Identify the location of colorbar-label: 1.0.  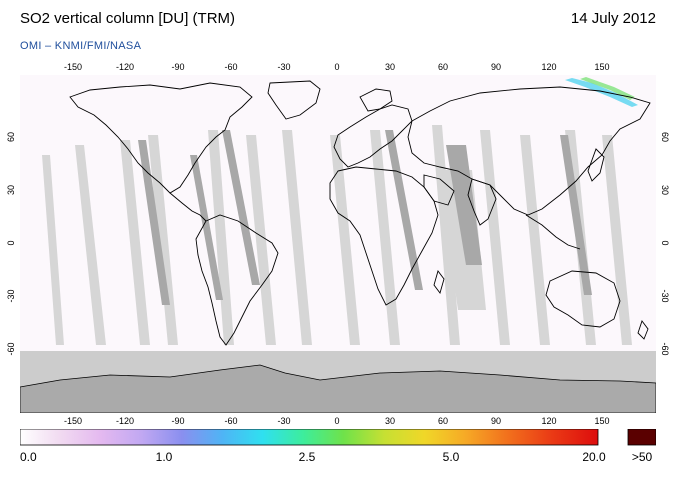
(164, 457).